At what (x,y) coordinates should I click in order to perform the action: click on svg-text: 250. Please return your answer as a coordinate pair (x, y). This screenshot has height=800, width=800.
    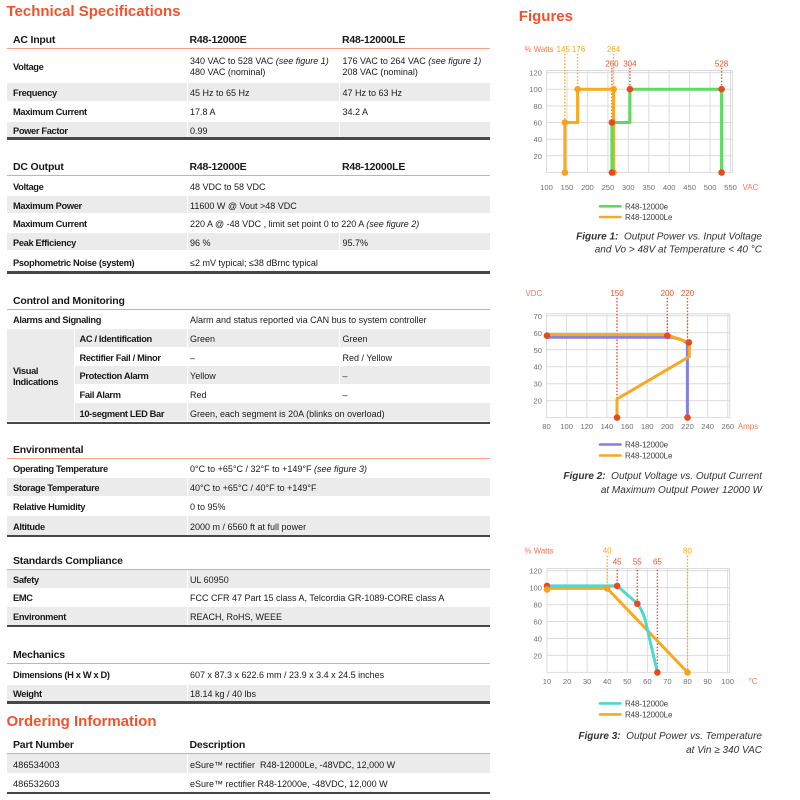
    Looking at the image, I should click on (608, 187).